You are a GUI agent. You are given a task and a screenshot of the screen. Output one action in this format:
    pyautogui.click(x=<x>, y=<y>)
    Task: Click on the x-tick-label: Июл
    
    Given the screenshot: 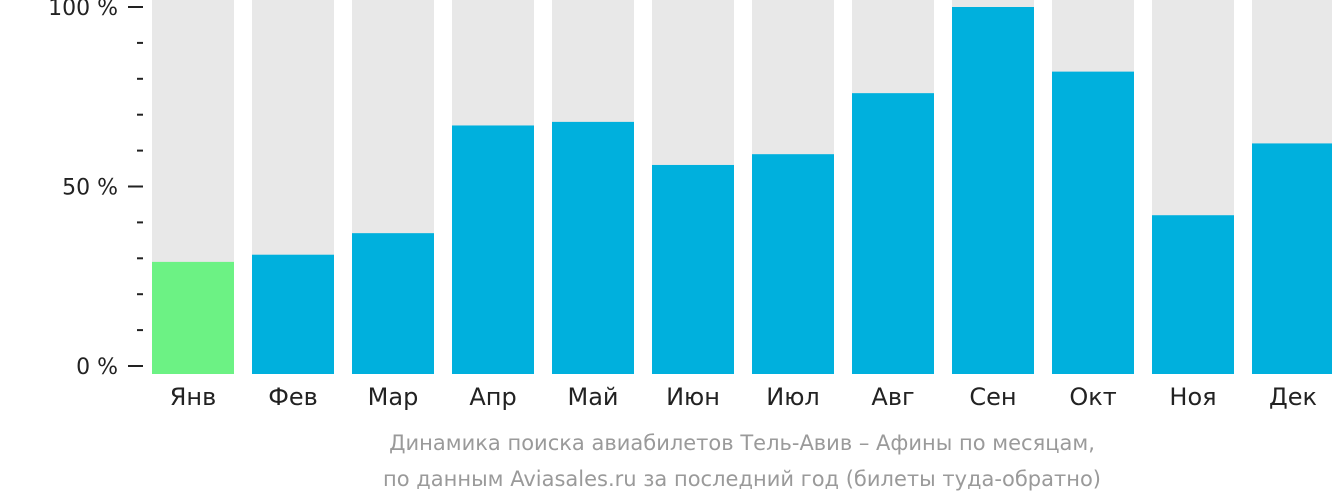 What is the action you would take?
    pyautogui.click(x=793, y=397)
    